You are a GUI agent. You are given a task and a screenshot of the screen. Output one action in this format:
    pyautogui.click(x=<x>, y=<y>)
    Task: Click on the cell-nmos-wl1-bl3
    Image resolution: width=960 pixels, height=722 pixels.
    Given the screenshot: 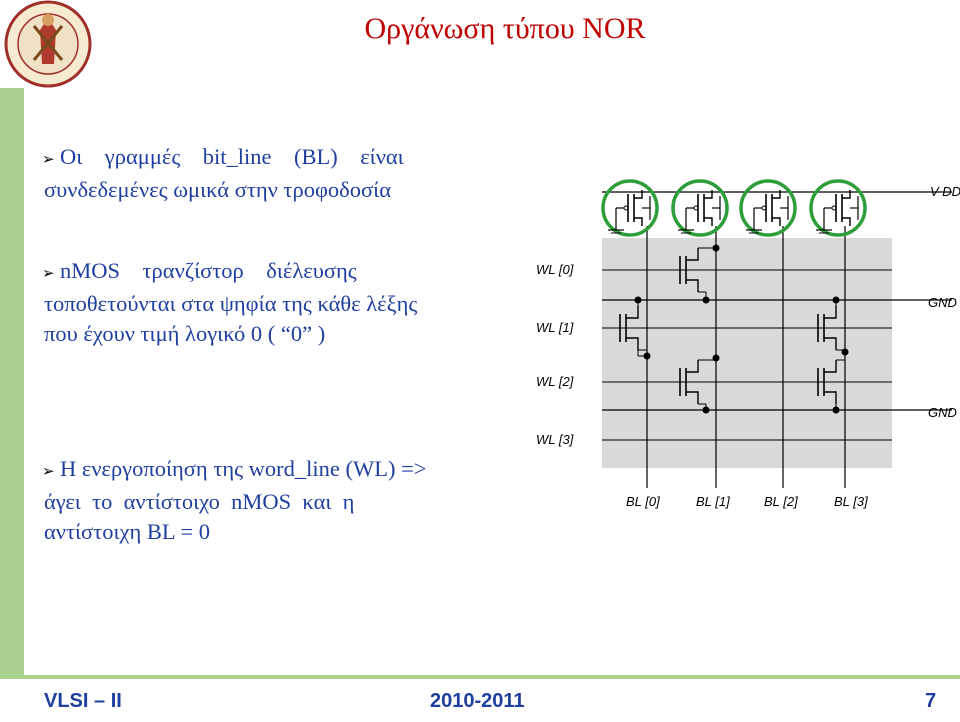 What is the action you would take?
    pyautogui.click(x=833, y=326)
    